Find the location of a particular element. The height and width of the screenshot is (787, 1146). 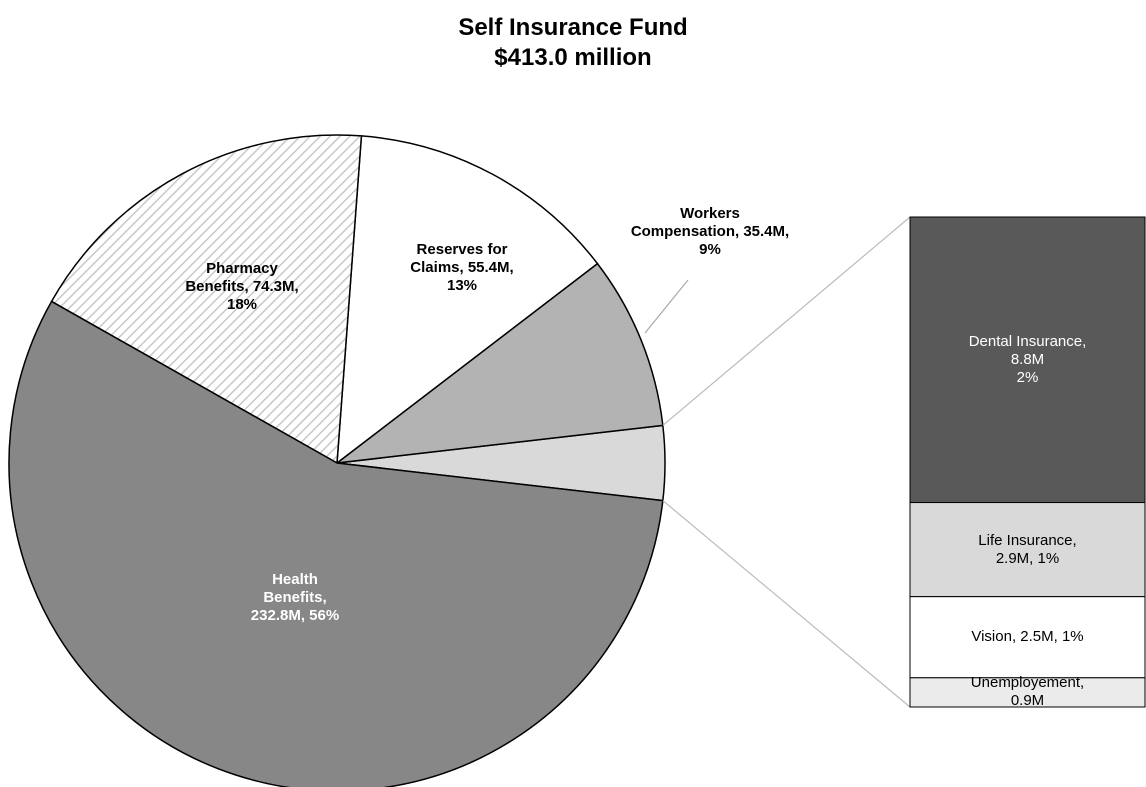

chart-title: Self Insurance Fund is located at coordinates (573, 27).